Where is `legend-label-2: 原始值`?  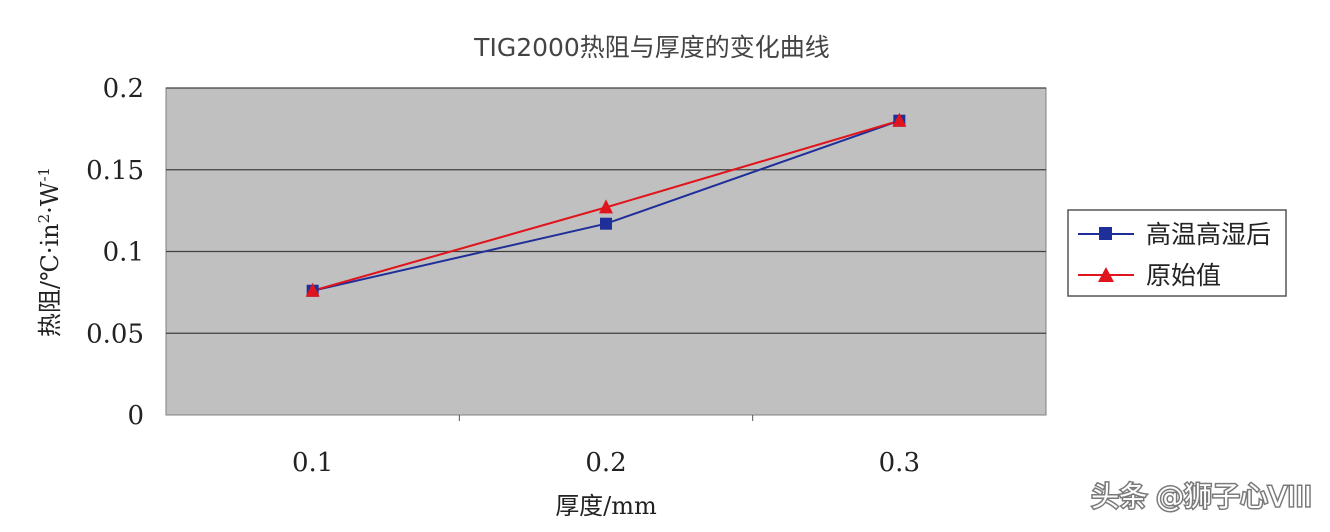
legend-label-2: 原始值 is located at coordinates (1183, 275).